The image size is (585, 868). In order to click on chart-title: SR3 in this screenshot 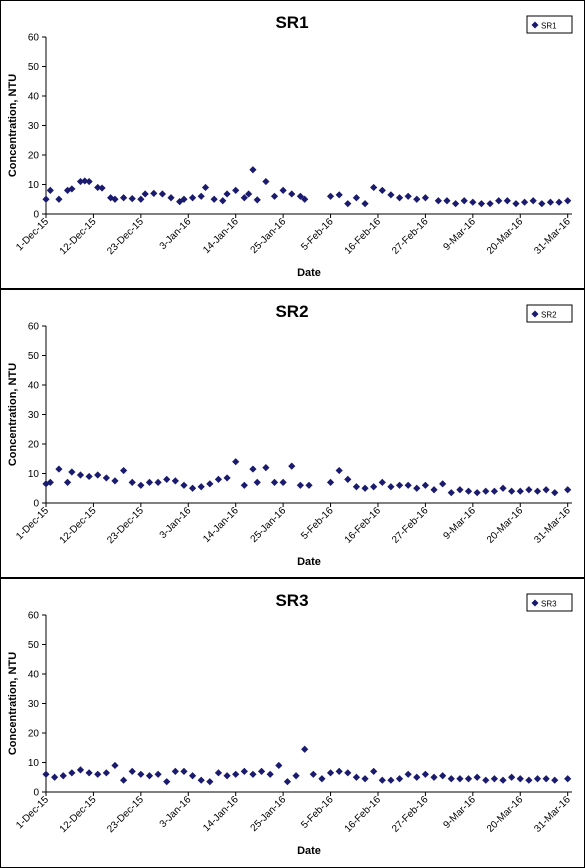, I will do `click(291, 600)`.